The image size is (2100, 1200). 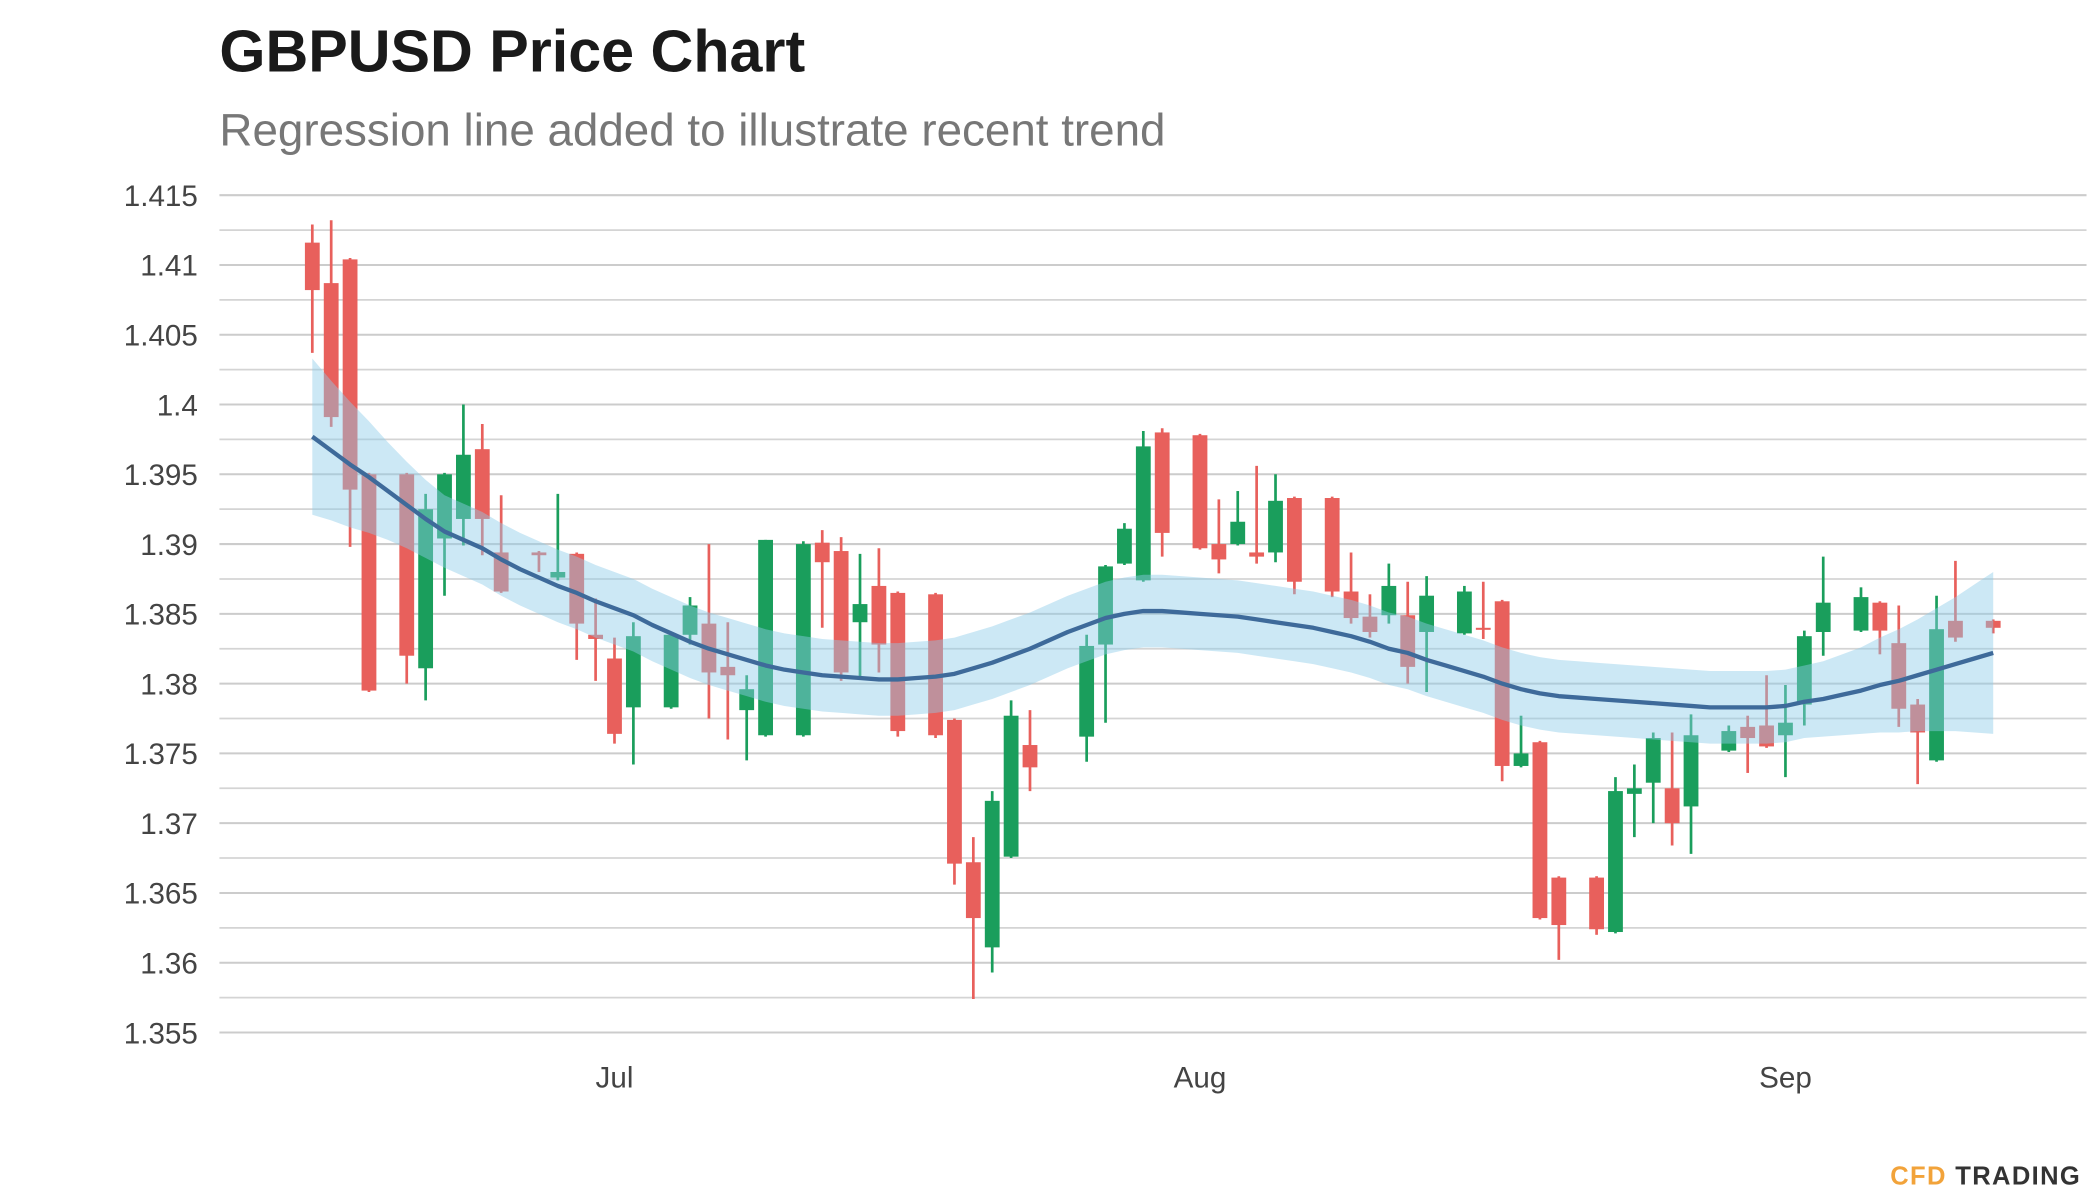 I want to click on logo: CFD TRADING, so click(x=1985, y=1177).